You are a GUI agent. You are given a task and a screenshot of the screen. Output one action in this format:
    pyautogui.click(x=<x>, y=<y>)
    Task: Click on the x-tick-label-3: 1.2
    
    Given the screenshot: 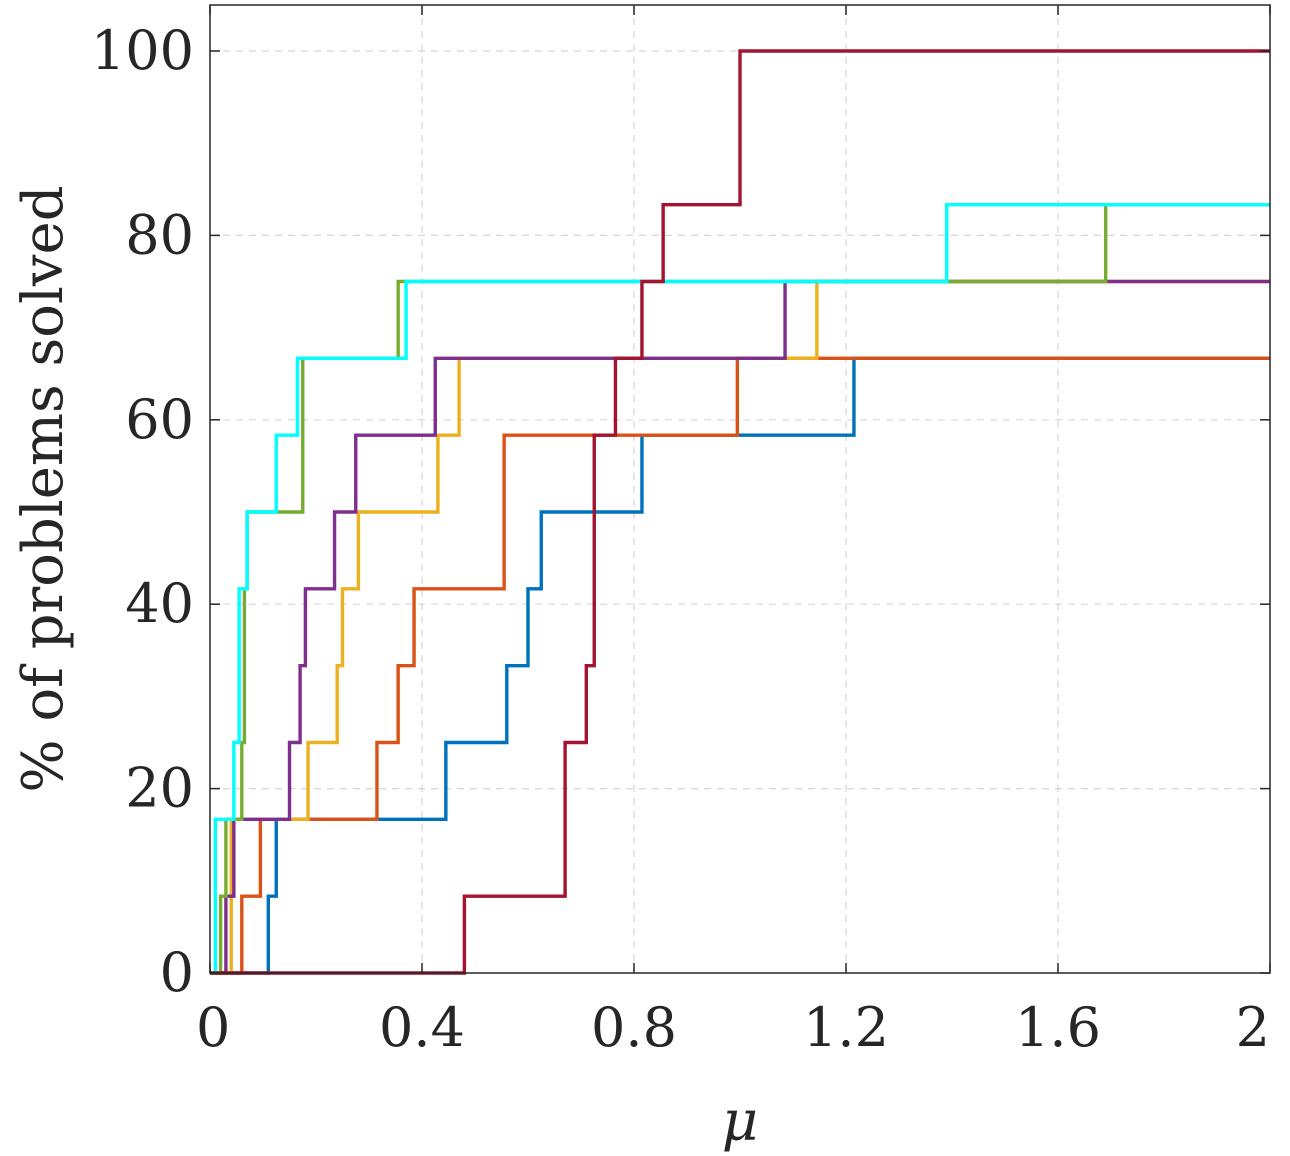 What is the action you would take?
    pyautogui.click(x=846, y=1027)
    